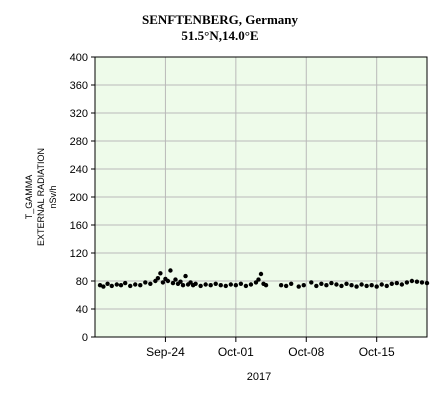  What do you see at coordinates (79, 86) in the screenshot?
I see `y-tick-label: 360` at bounding box center [79, 86].